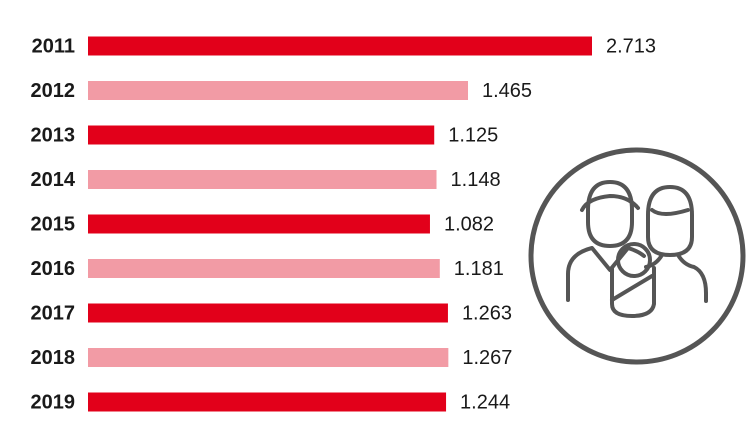 The image size is (747, 427). Describe the element at coordinates (53, 91) in the screenshot. I see `category-label: 2012` at that location.